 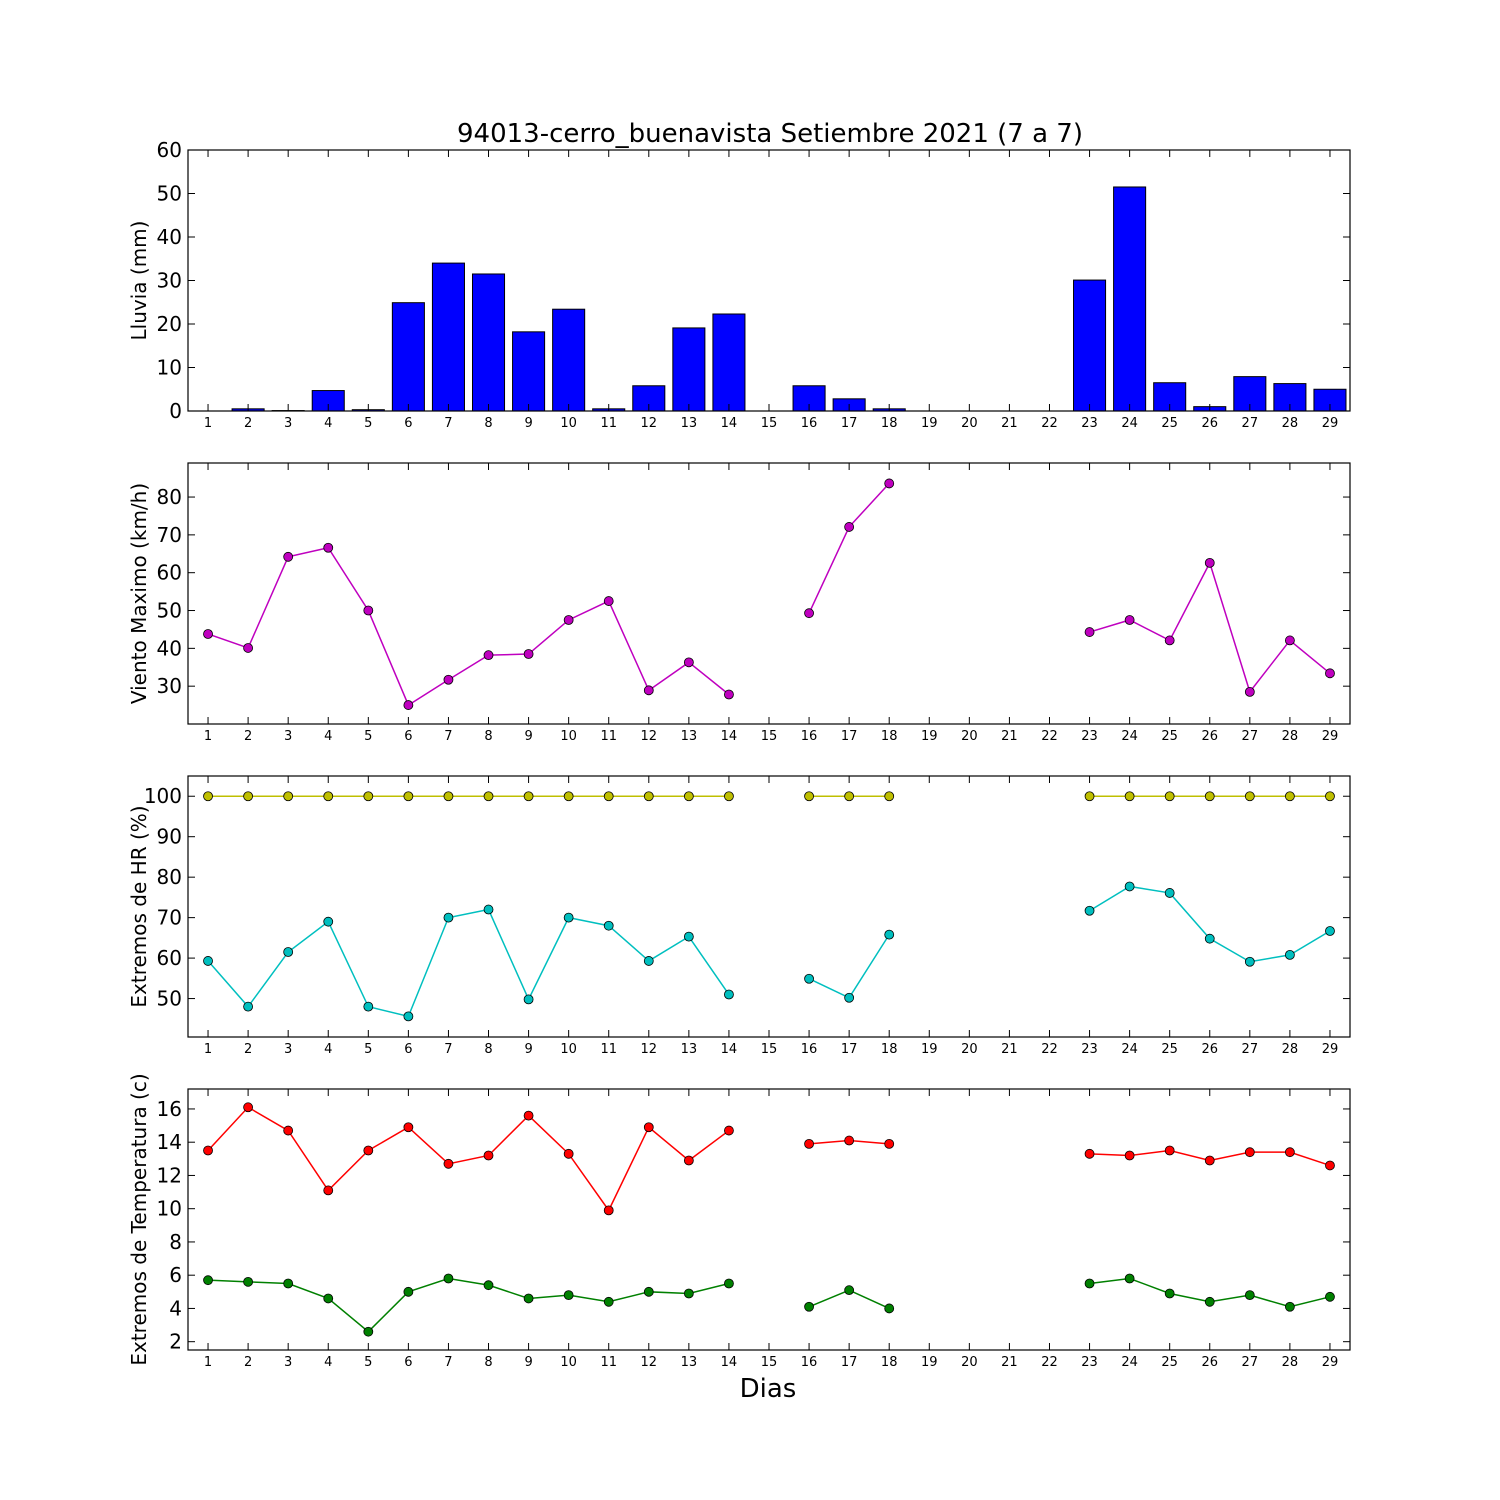 I want to click on x-tick-label: 25, so click(x=1169, y=1049).